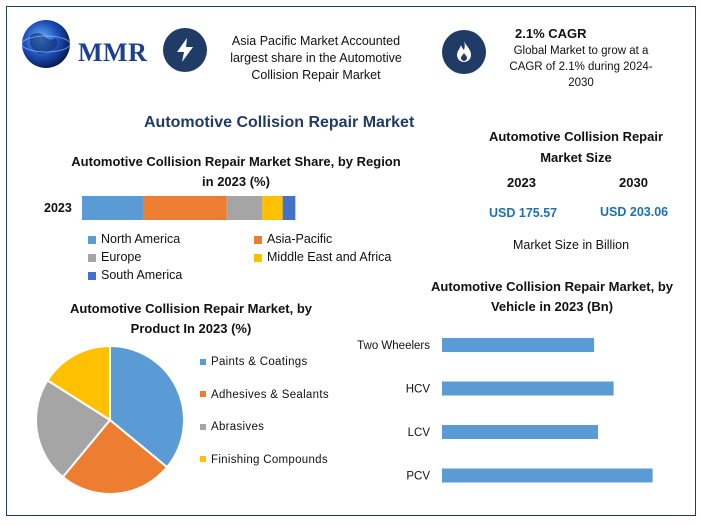 The width and height of the screenshot is (703, 525). What do you see at coordinates (419, 433) in the screenshot?
I see `vehicle-category-label: LCV` at bounding box center [419, 433].